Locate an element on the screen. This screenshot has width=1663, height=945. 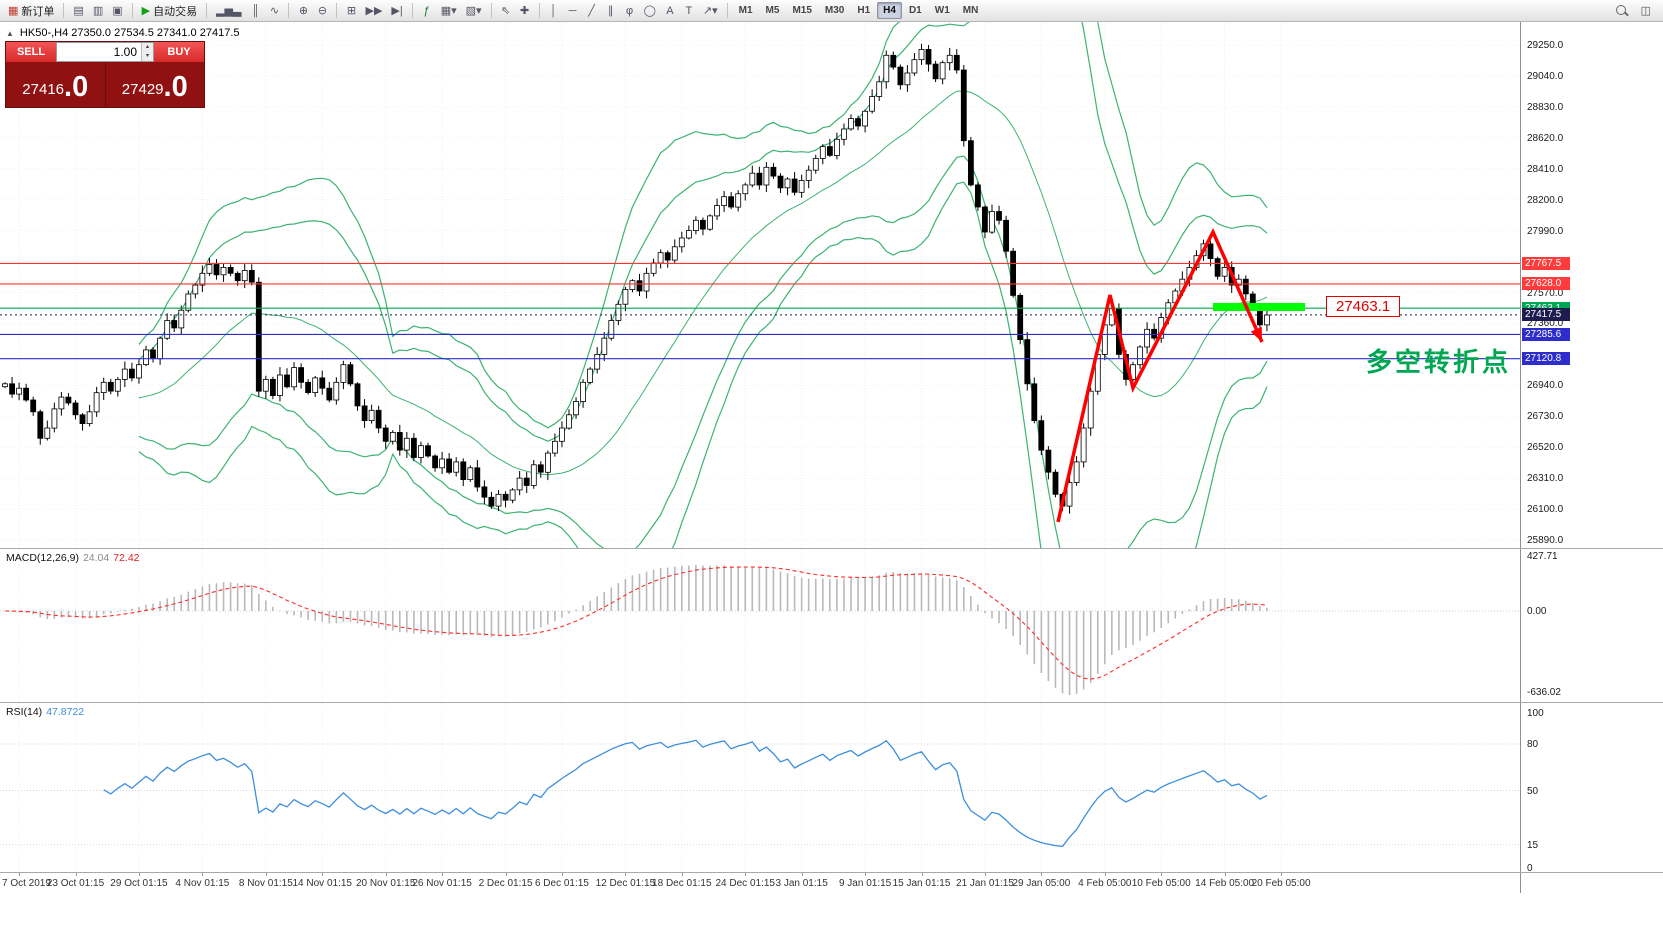
spin-up-icon: ▴ is located at coordinates (147, 47).